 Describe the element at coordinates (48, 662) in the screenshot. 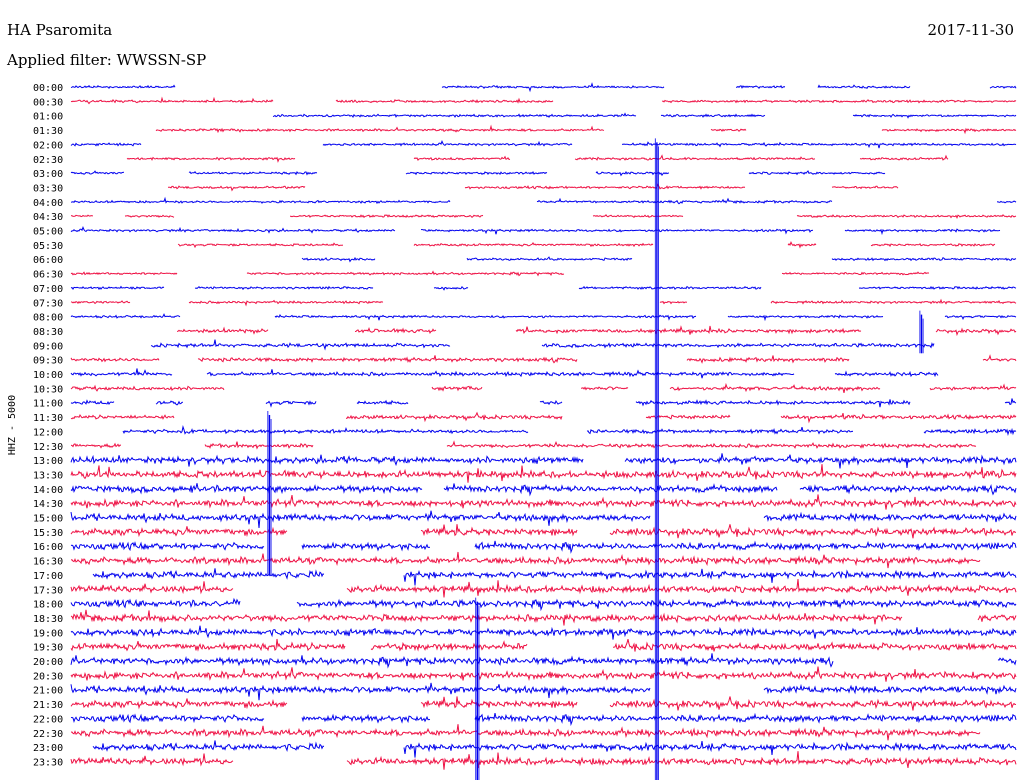

I see `row-label-2000: 20:00` at that location.